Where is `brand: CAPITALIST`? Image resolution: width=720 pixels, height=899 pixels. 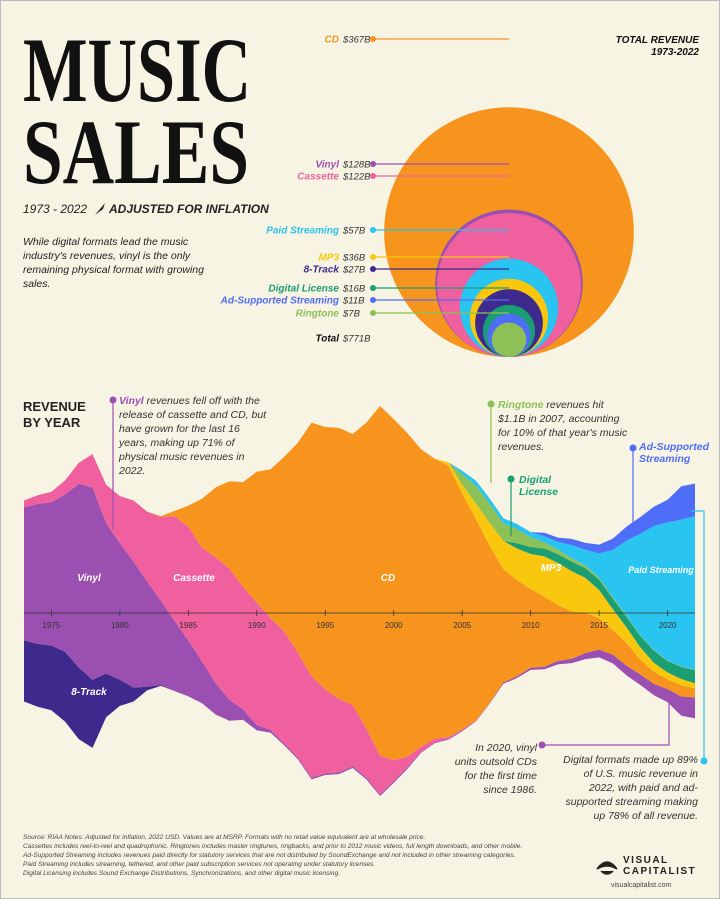
brand: CAPITALIST is located at coordinates (659, 871).